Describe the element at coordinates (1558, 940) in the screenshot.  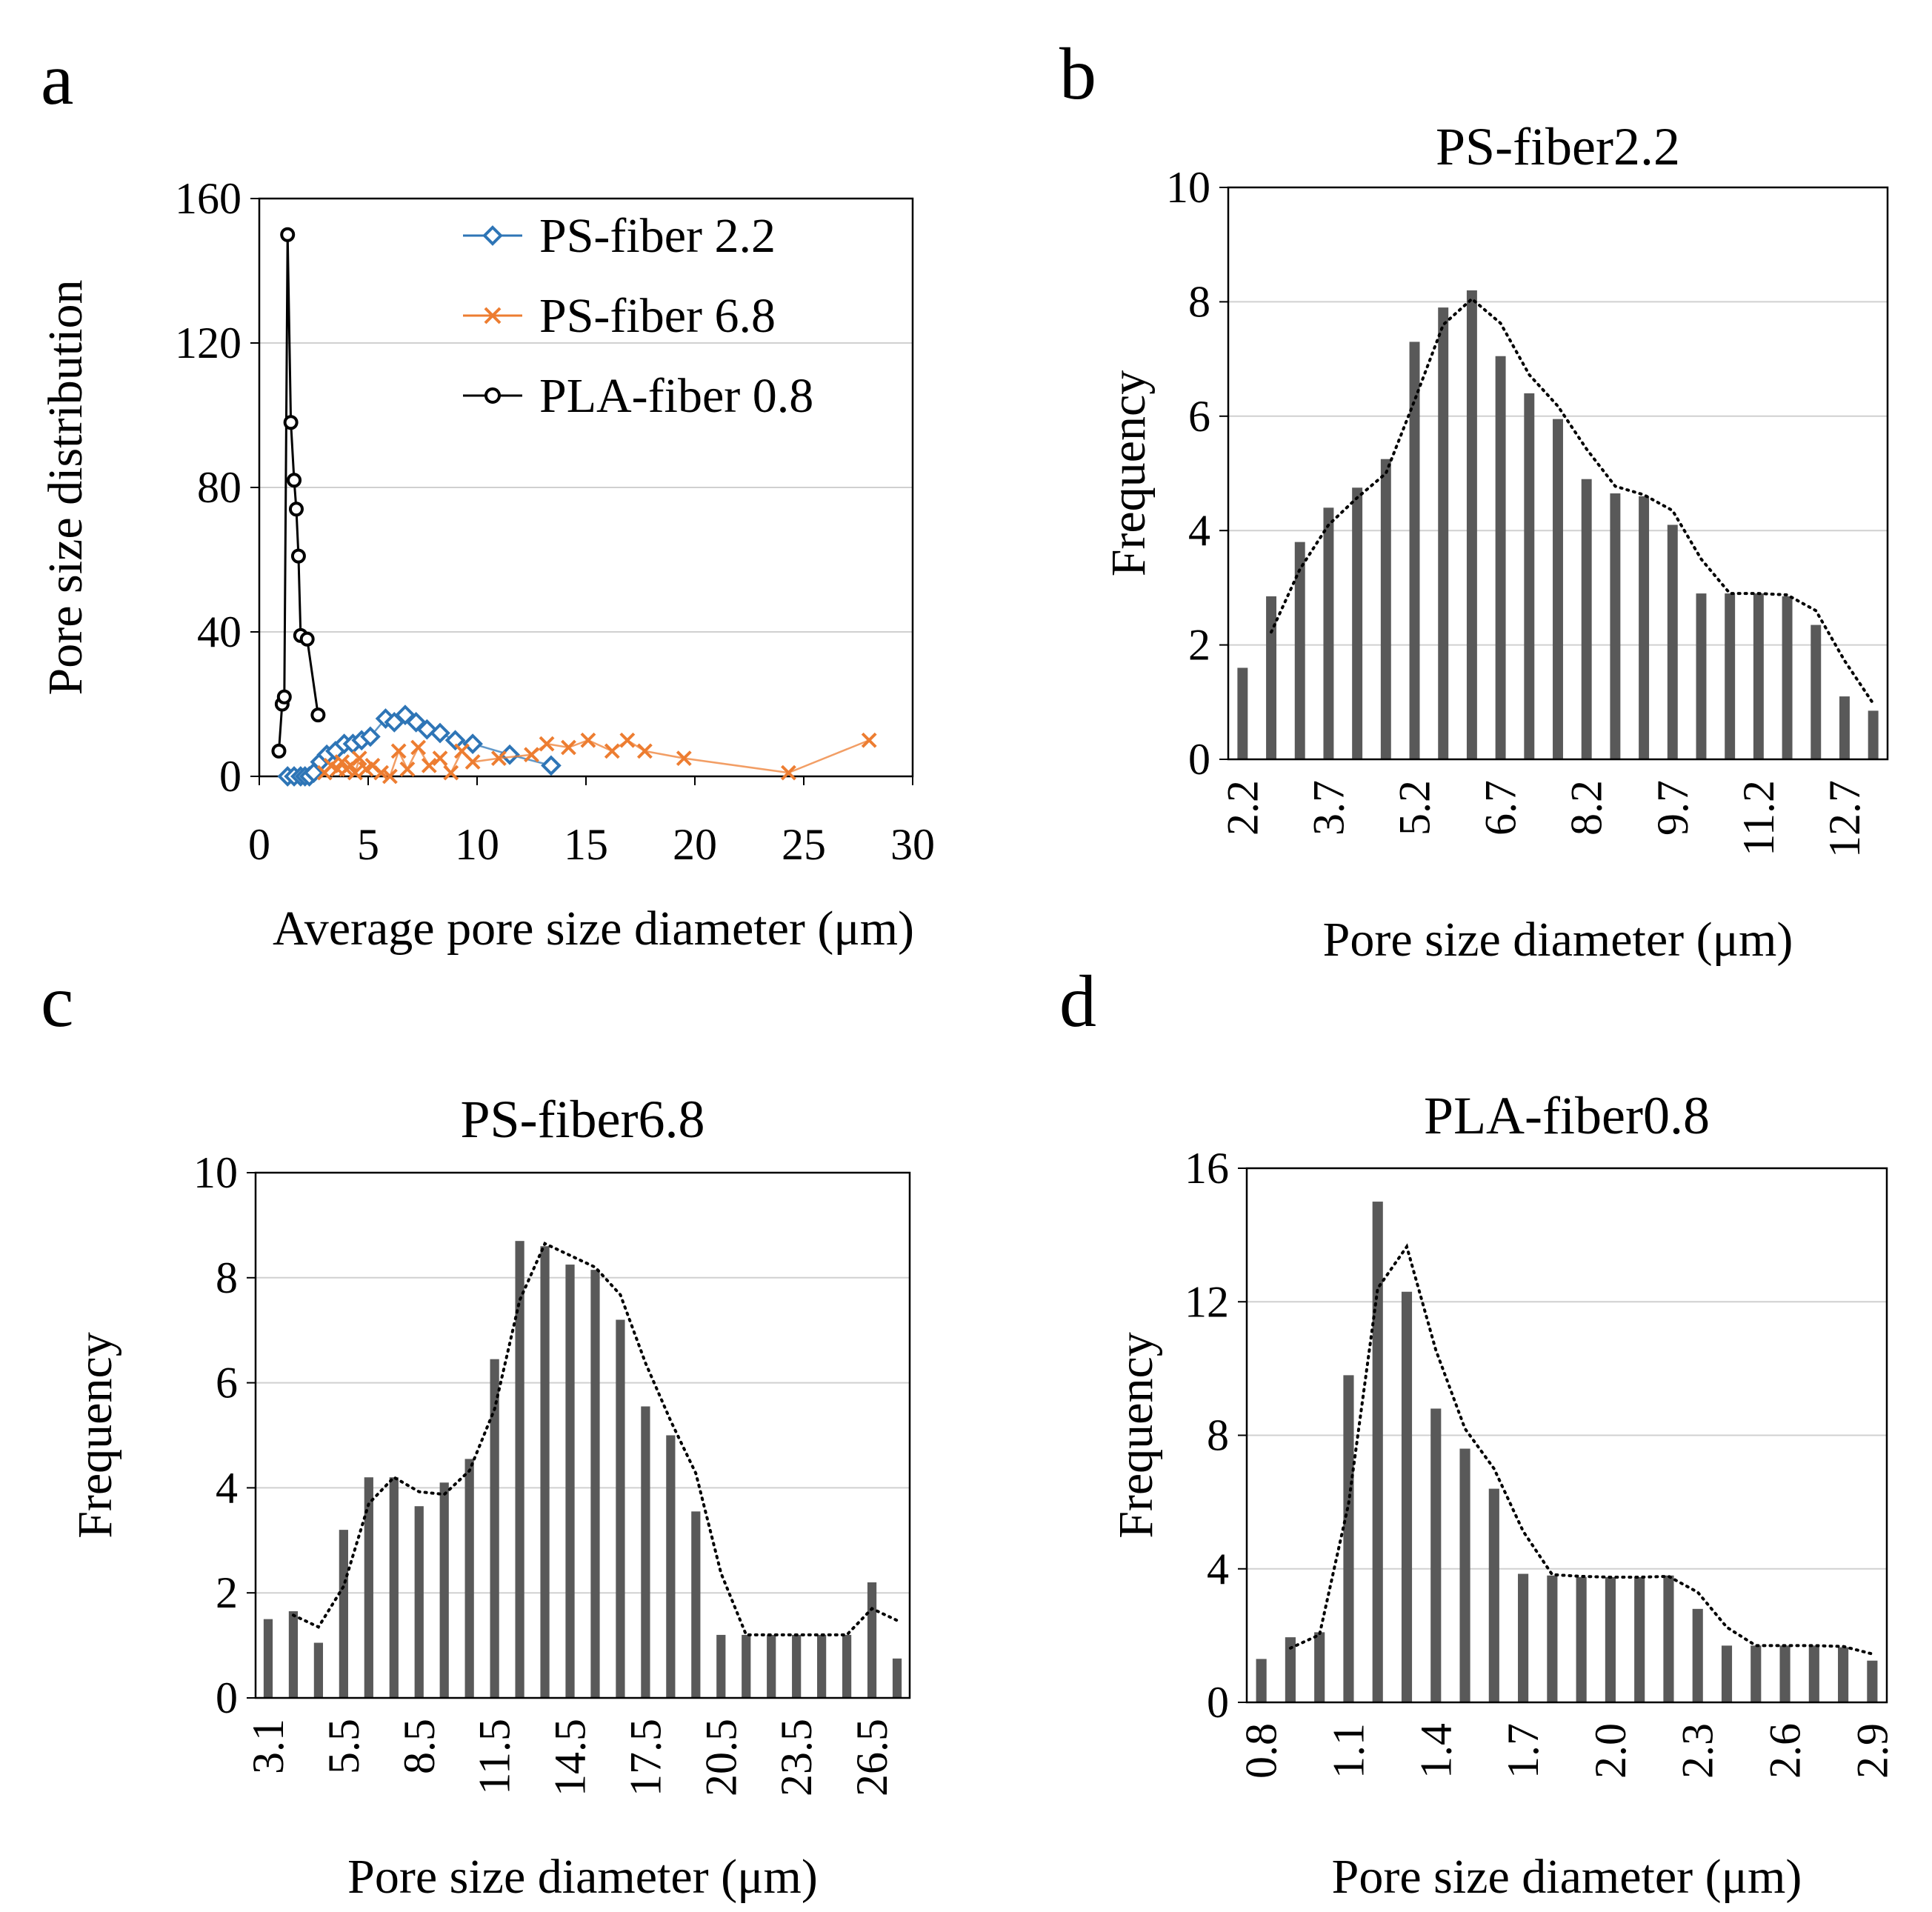
I see `x-axis-title: Pore size diameter (μm)` at that location.